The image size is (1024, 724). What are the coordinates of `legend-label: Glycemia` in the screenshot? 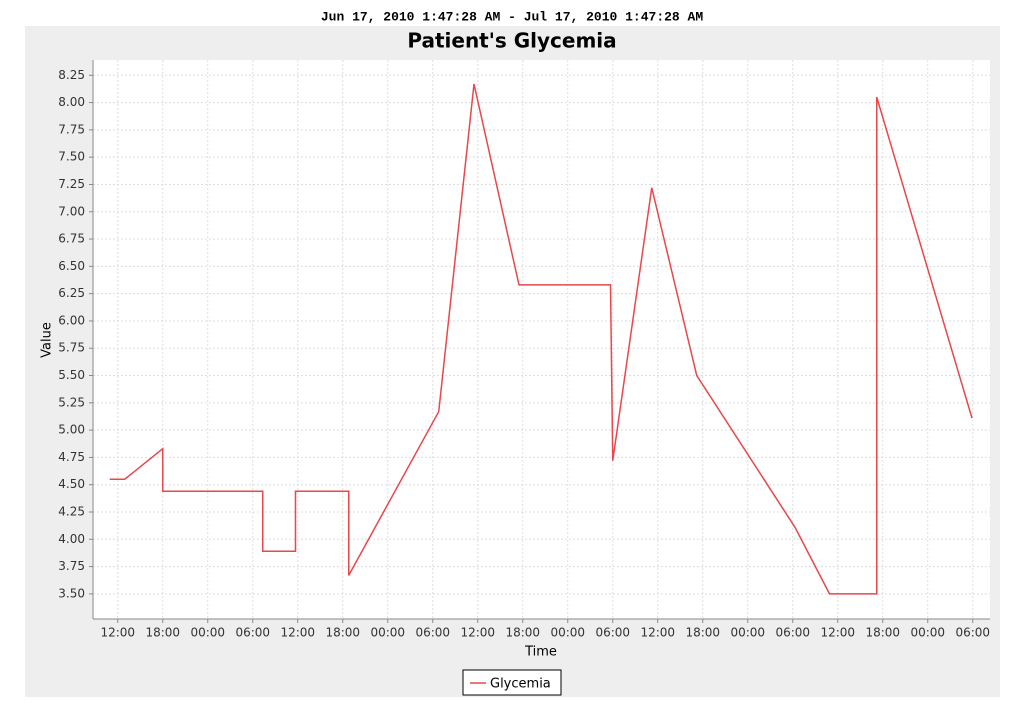 It's located at (520, 684).